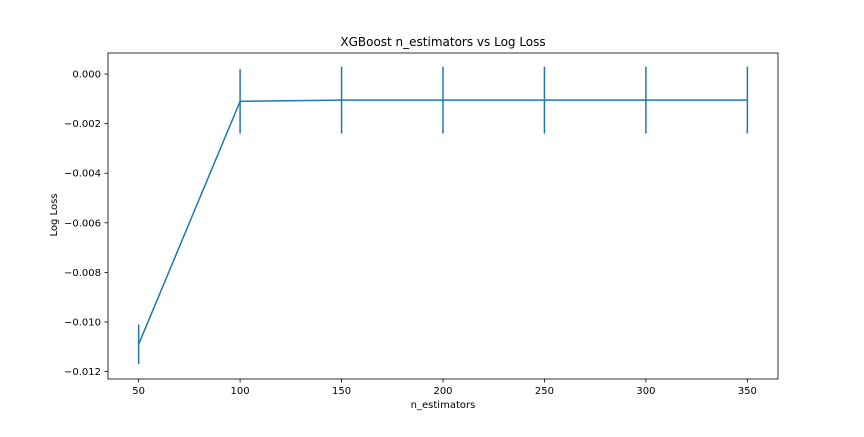 The image size is (864, 437). I want to click on y-tick-label: −0.008, so click(82, 273).